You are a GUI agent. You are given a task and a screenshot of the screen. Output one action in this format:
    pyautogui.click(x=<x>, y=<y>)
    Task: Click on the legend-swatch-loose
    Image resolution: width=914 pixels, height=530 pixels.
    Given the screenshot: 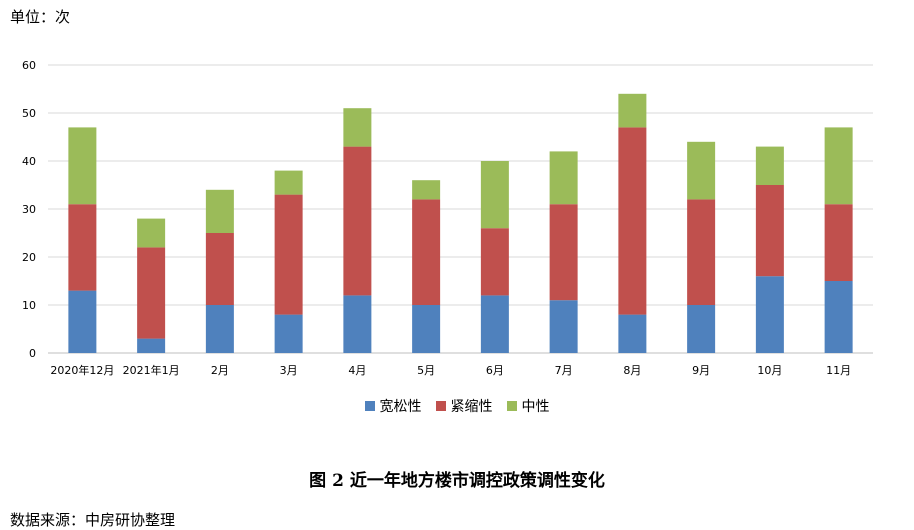 What is the action you would take?
    pyautogui.click(x=369, y=406)
    